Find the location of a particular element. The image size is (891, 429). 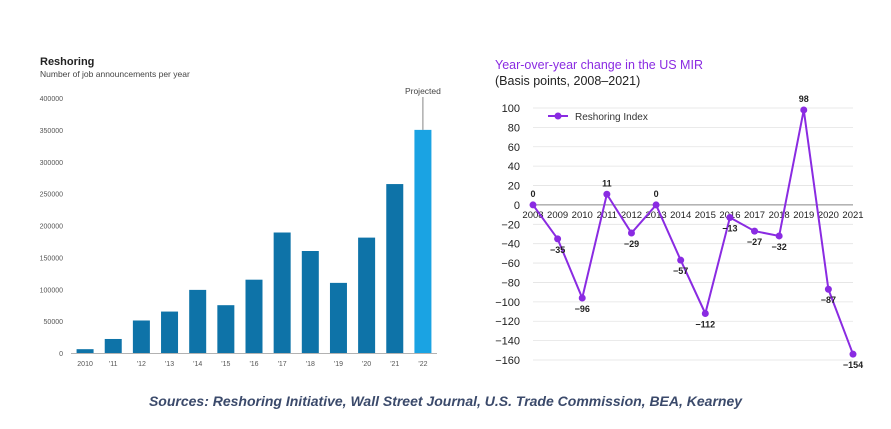

y-tick-label: −100 is located at coordinates (507, 303).